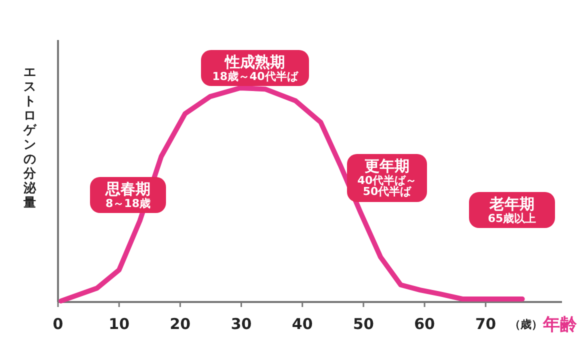 Image resolution: width=586 pixels, height=348 pixels. Describe the element at coordinates (58, 324) in the screenshot. I see `x-tick-label: 0` at that location.